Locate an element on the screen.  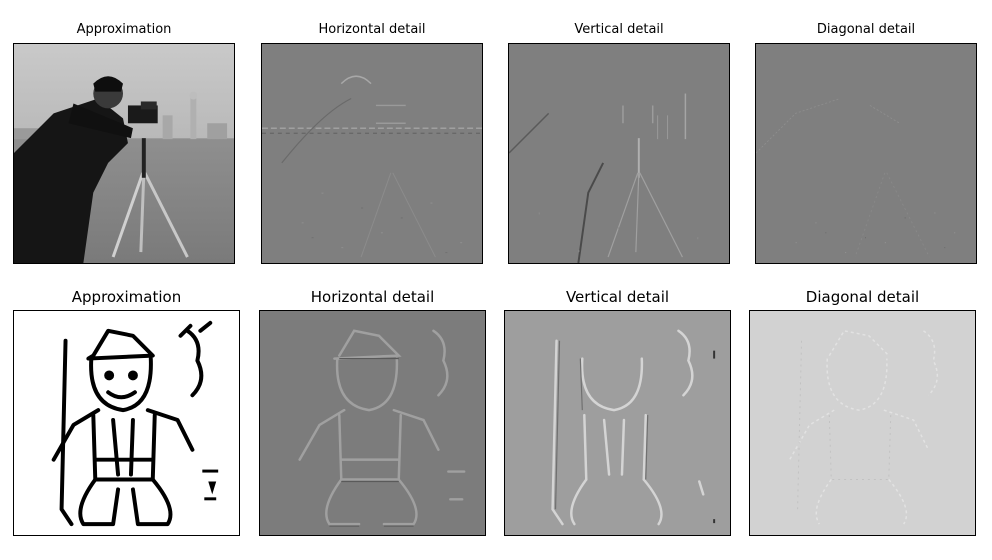
panel-title-diagonal-bottom: Diagonal detail is located at coordinates (862, 297).